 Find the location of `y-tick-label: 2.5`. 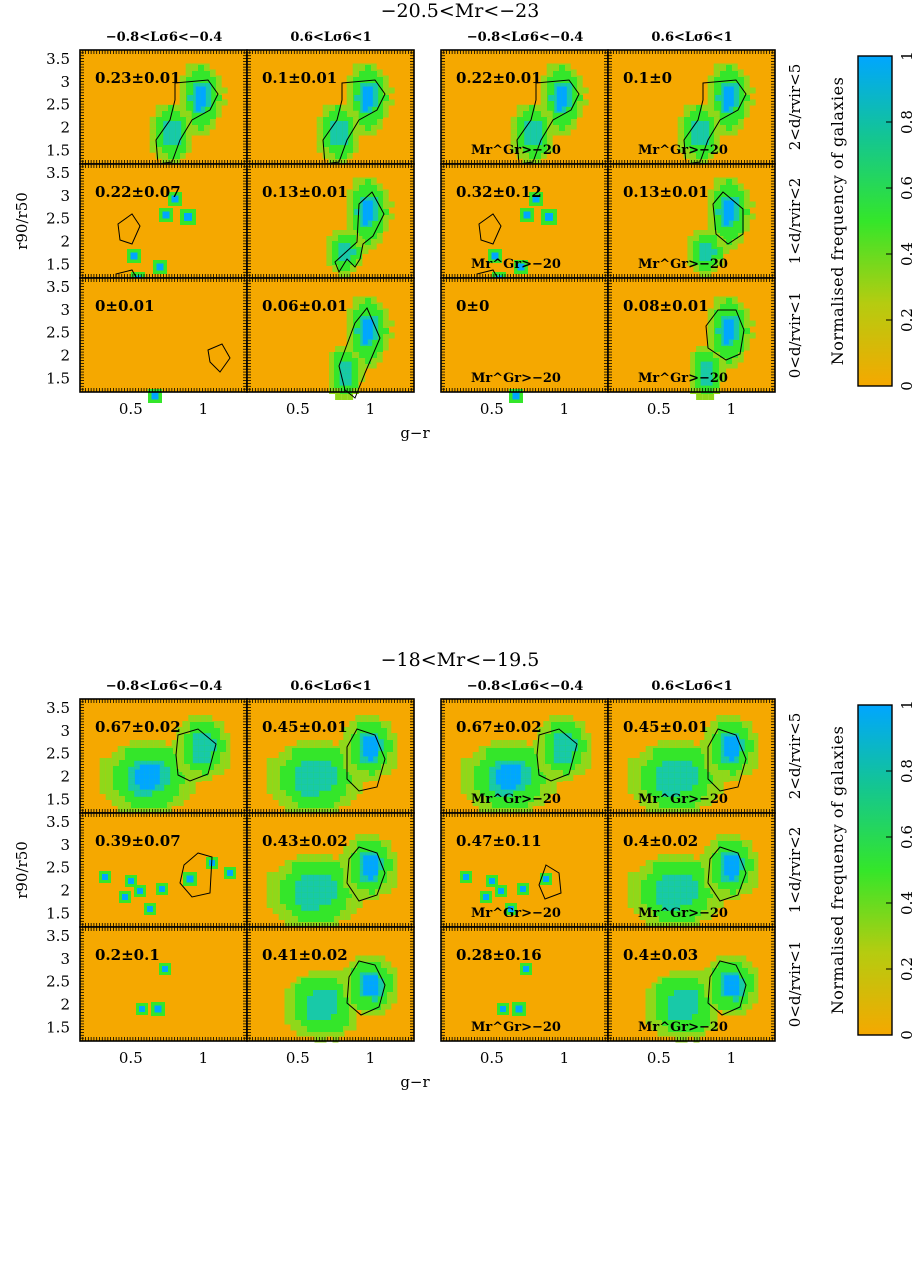

y-tick-label: 2.5 is located at coordinates (58, 333).